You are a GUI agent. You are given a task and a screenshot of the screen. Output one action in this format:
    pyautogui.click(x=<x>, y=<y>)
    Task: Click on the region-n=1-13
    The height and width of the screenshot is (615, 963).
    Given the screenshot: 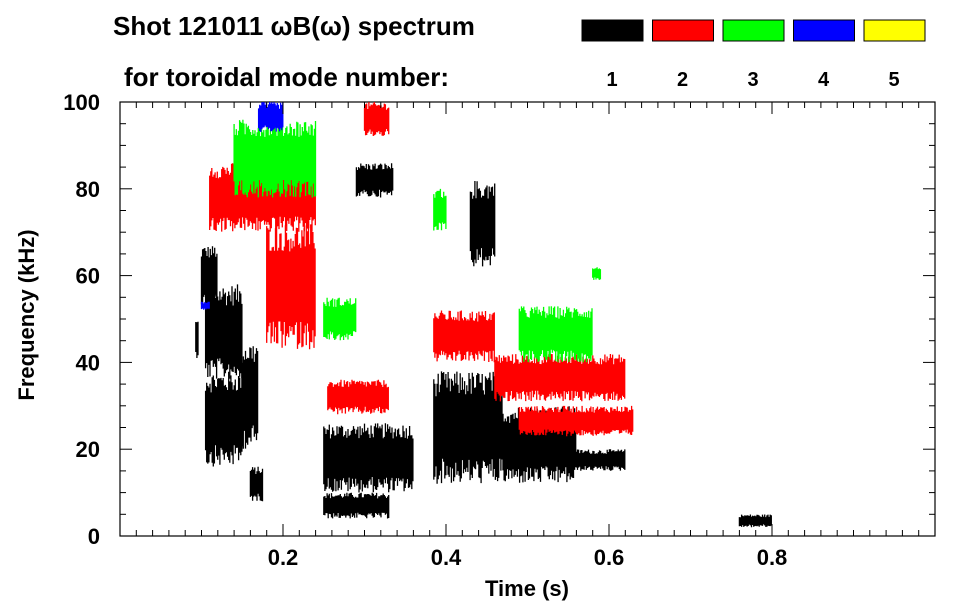 What is the action you would take?
    pyautogui.click(x=755, y=521)
    